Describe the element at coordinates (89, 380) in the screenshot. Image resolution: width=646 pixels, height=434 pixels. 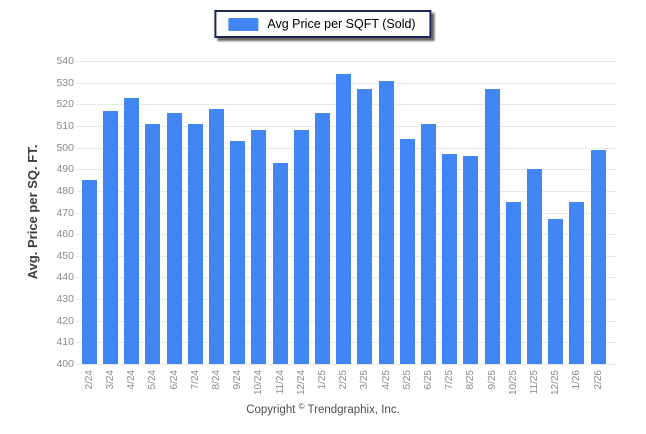
I see `x-tick-label-2/24: 2/24` at that location.